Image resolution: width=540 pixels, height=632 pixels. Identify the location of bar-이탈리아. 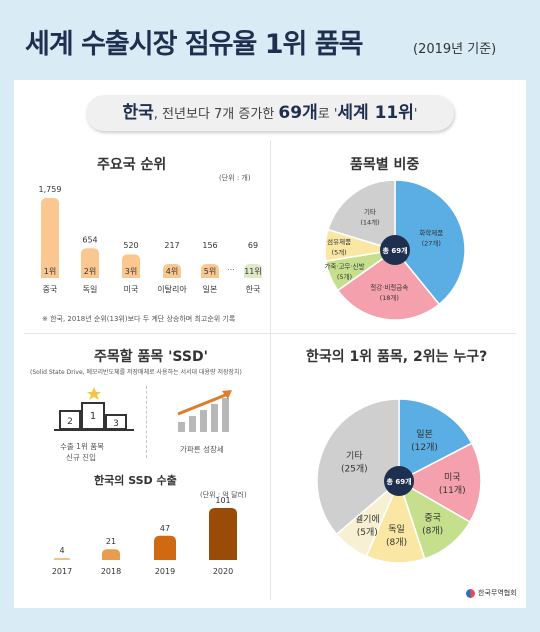
(172, 271).